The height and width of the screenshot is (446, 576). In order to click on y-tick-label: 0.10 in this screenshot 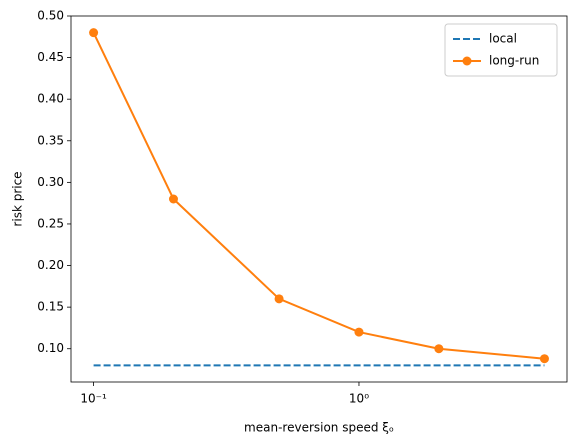, I will do `click(50, 348)`.